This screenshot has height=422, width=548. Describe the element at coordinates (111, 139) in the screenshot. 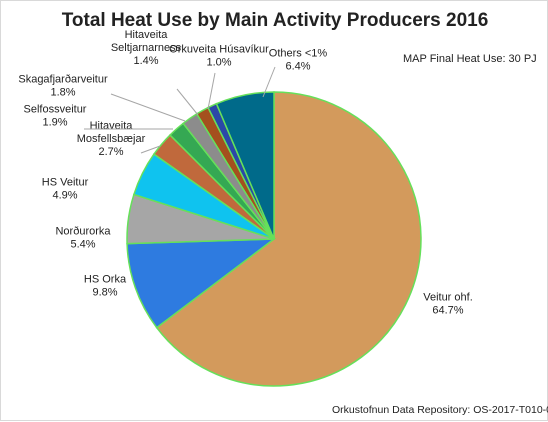

I see `slice-label-4: Hitaveita Mosfellsbæjar 2.7%` at that location.